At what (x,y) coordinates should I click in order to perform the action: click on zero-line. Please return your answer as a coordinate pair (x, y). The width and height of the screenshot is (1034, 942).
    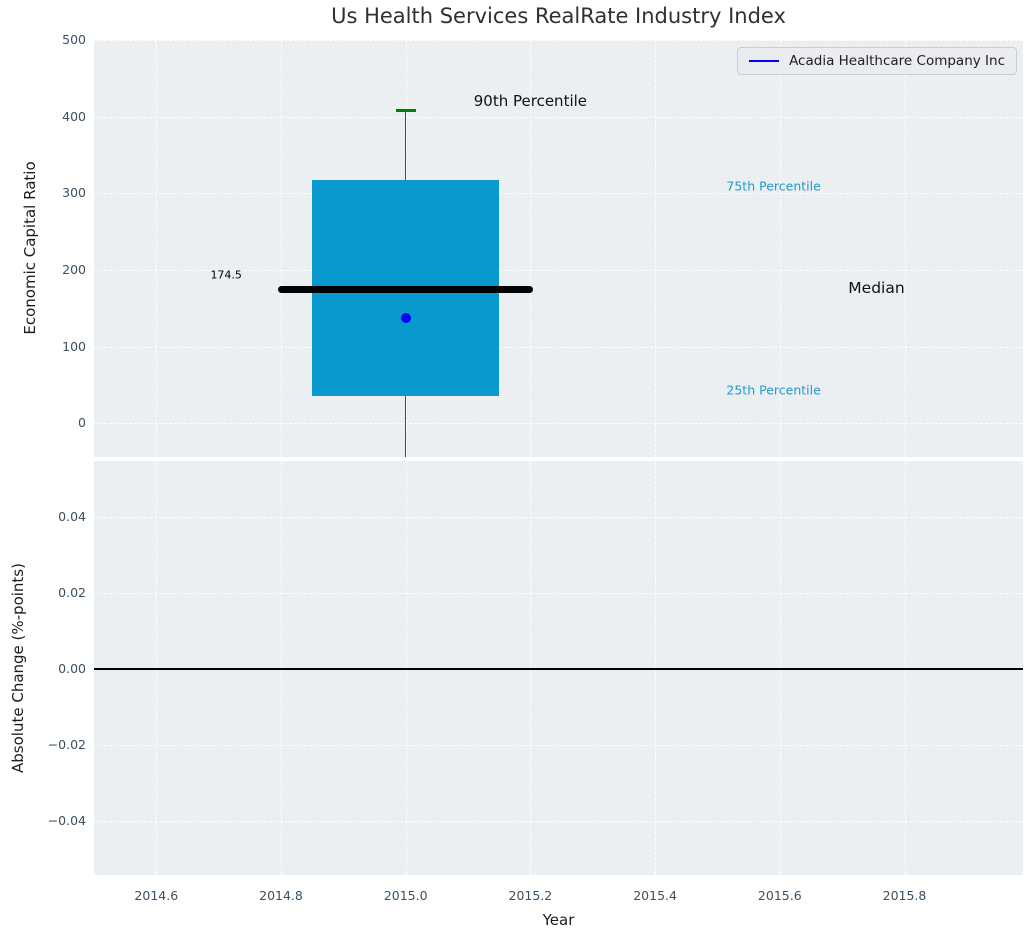
    Looking at the image, I should click on (558, 669).